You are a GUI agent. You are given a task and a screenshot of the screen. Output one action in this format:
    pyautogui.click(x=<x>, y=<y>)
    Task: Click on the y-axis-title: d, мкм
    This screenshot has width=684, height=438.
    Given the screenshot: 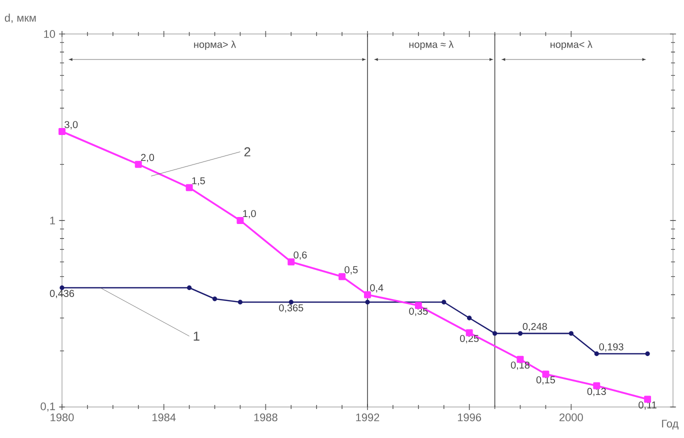 What is the action you would take?
    pyautogui.click(x=20, y=19)
    